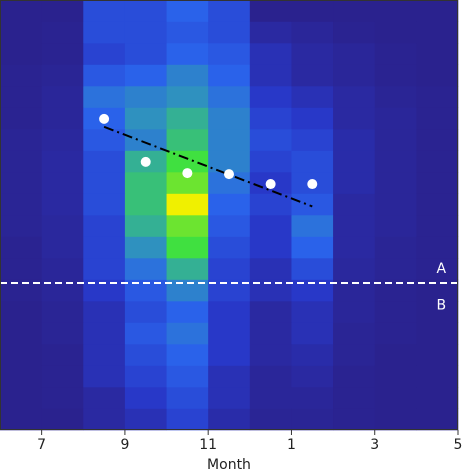  I want to click on x-tick-label: 9, so click(124, 445).